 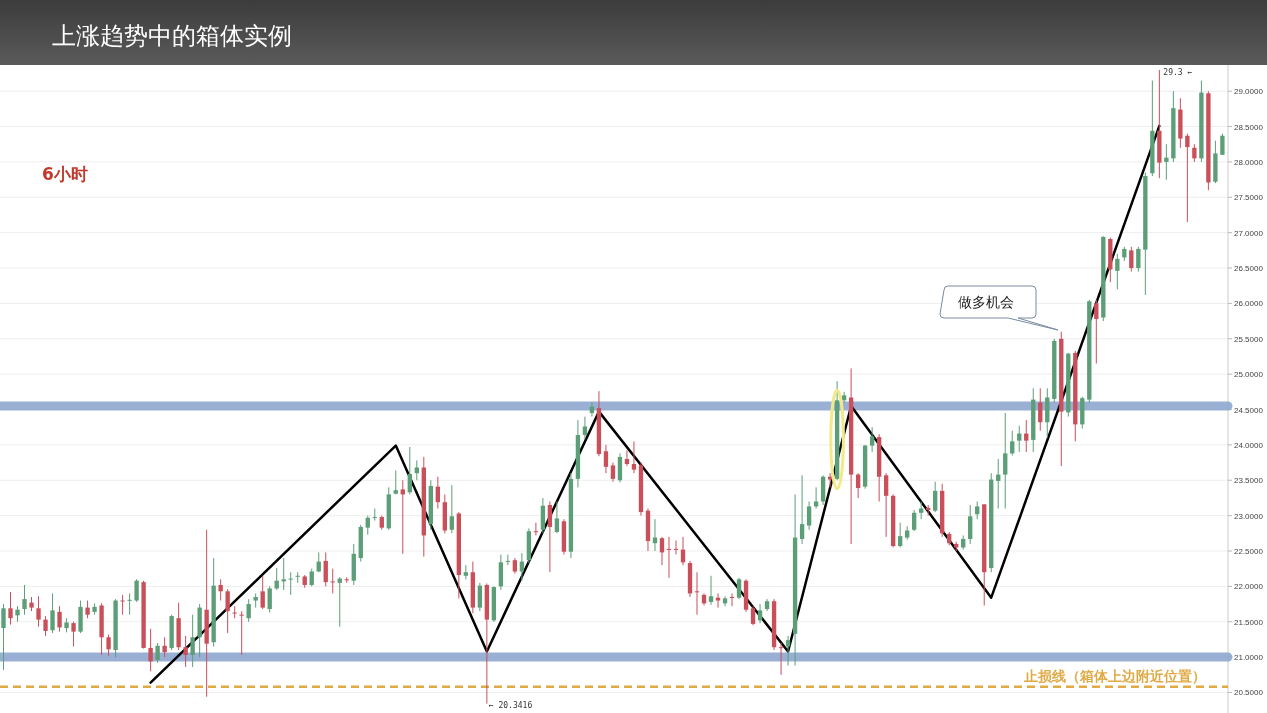 What do you see at coordinates (65, 174) in the screenshot?
I see `text: 6小时` at bounding box center [65, 174].